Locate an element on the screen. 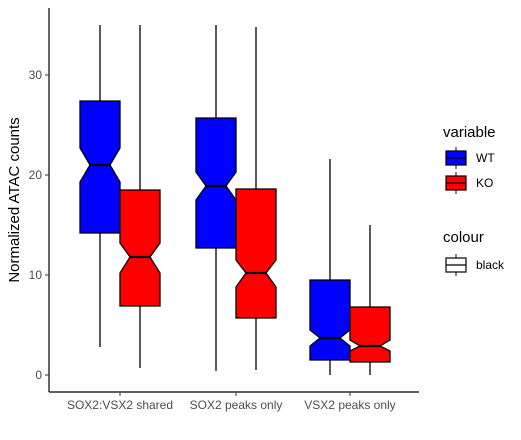  y-tick-label-20: 20 is located at coordinates (36, 175).